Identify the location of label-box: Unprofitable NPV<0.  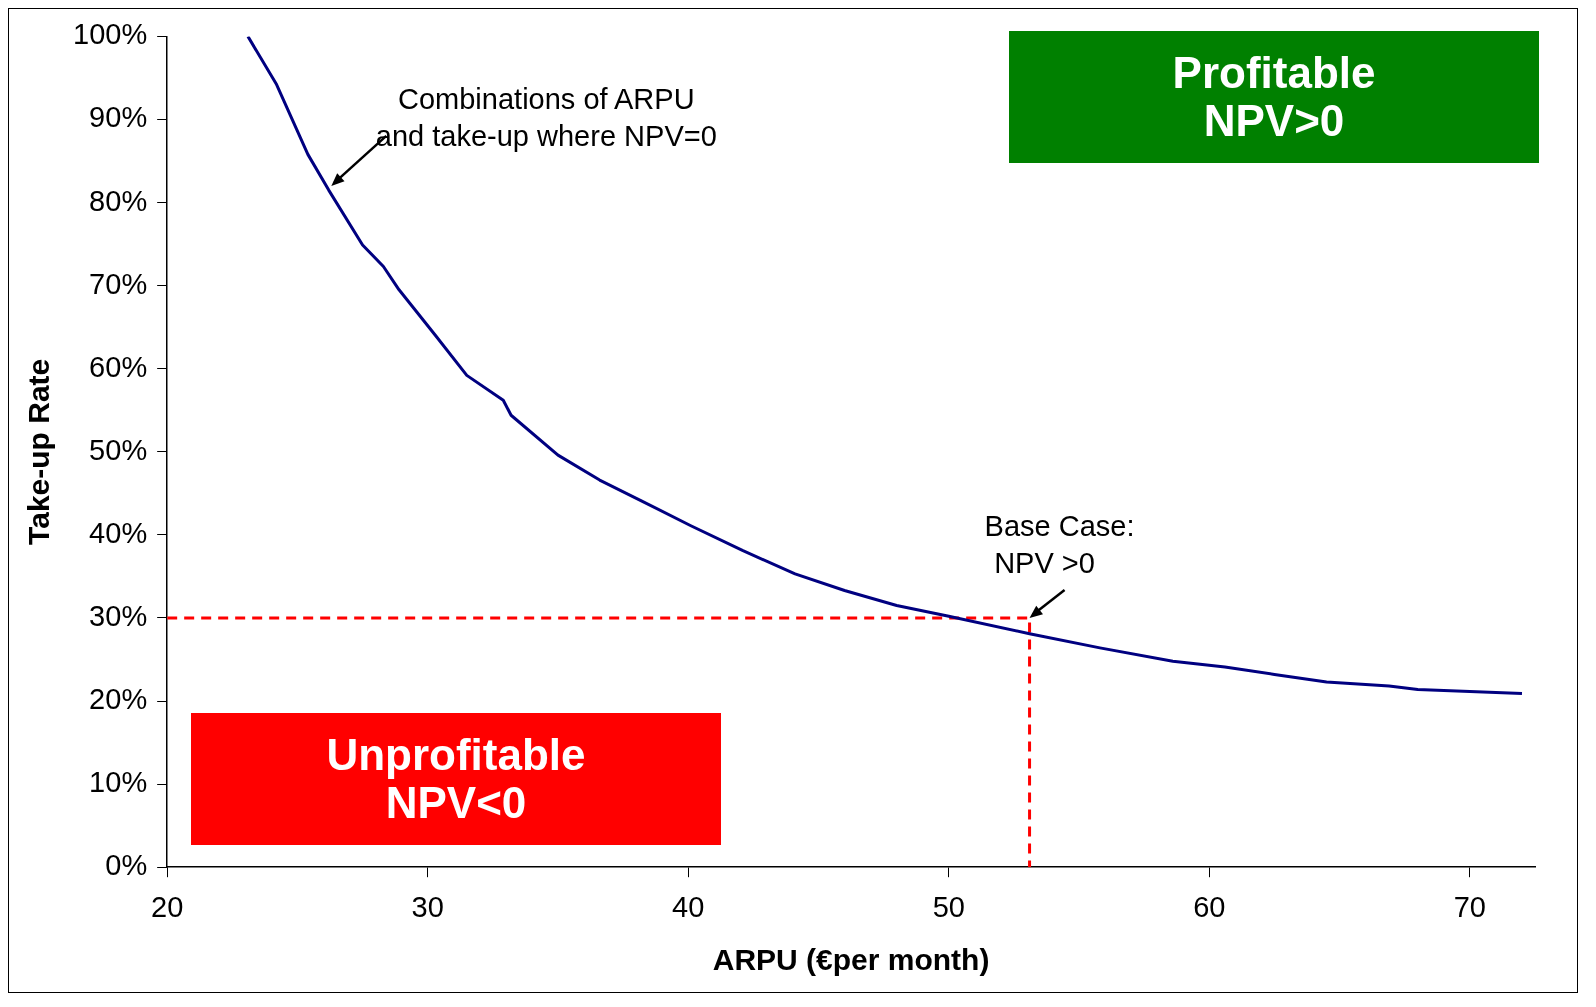
(456, 779).